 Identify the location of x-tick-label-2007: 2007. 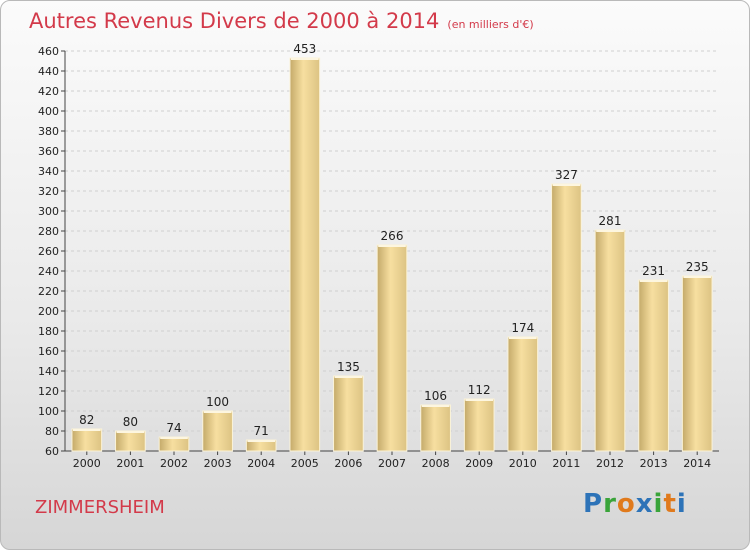
(392, 463).